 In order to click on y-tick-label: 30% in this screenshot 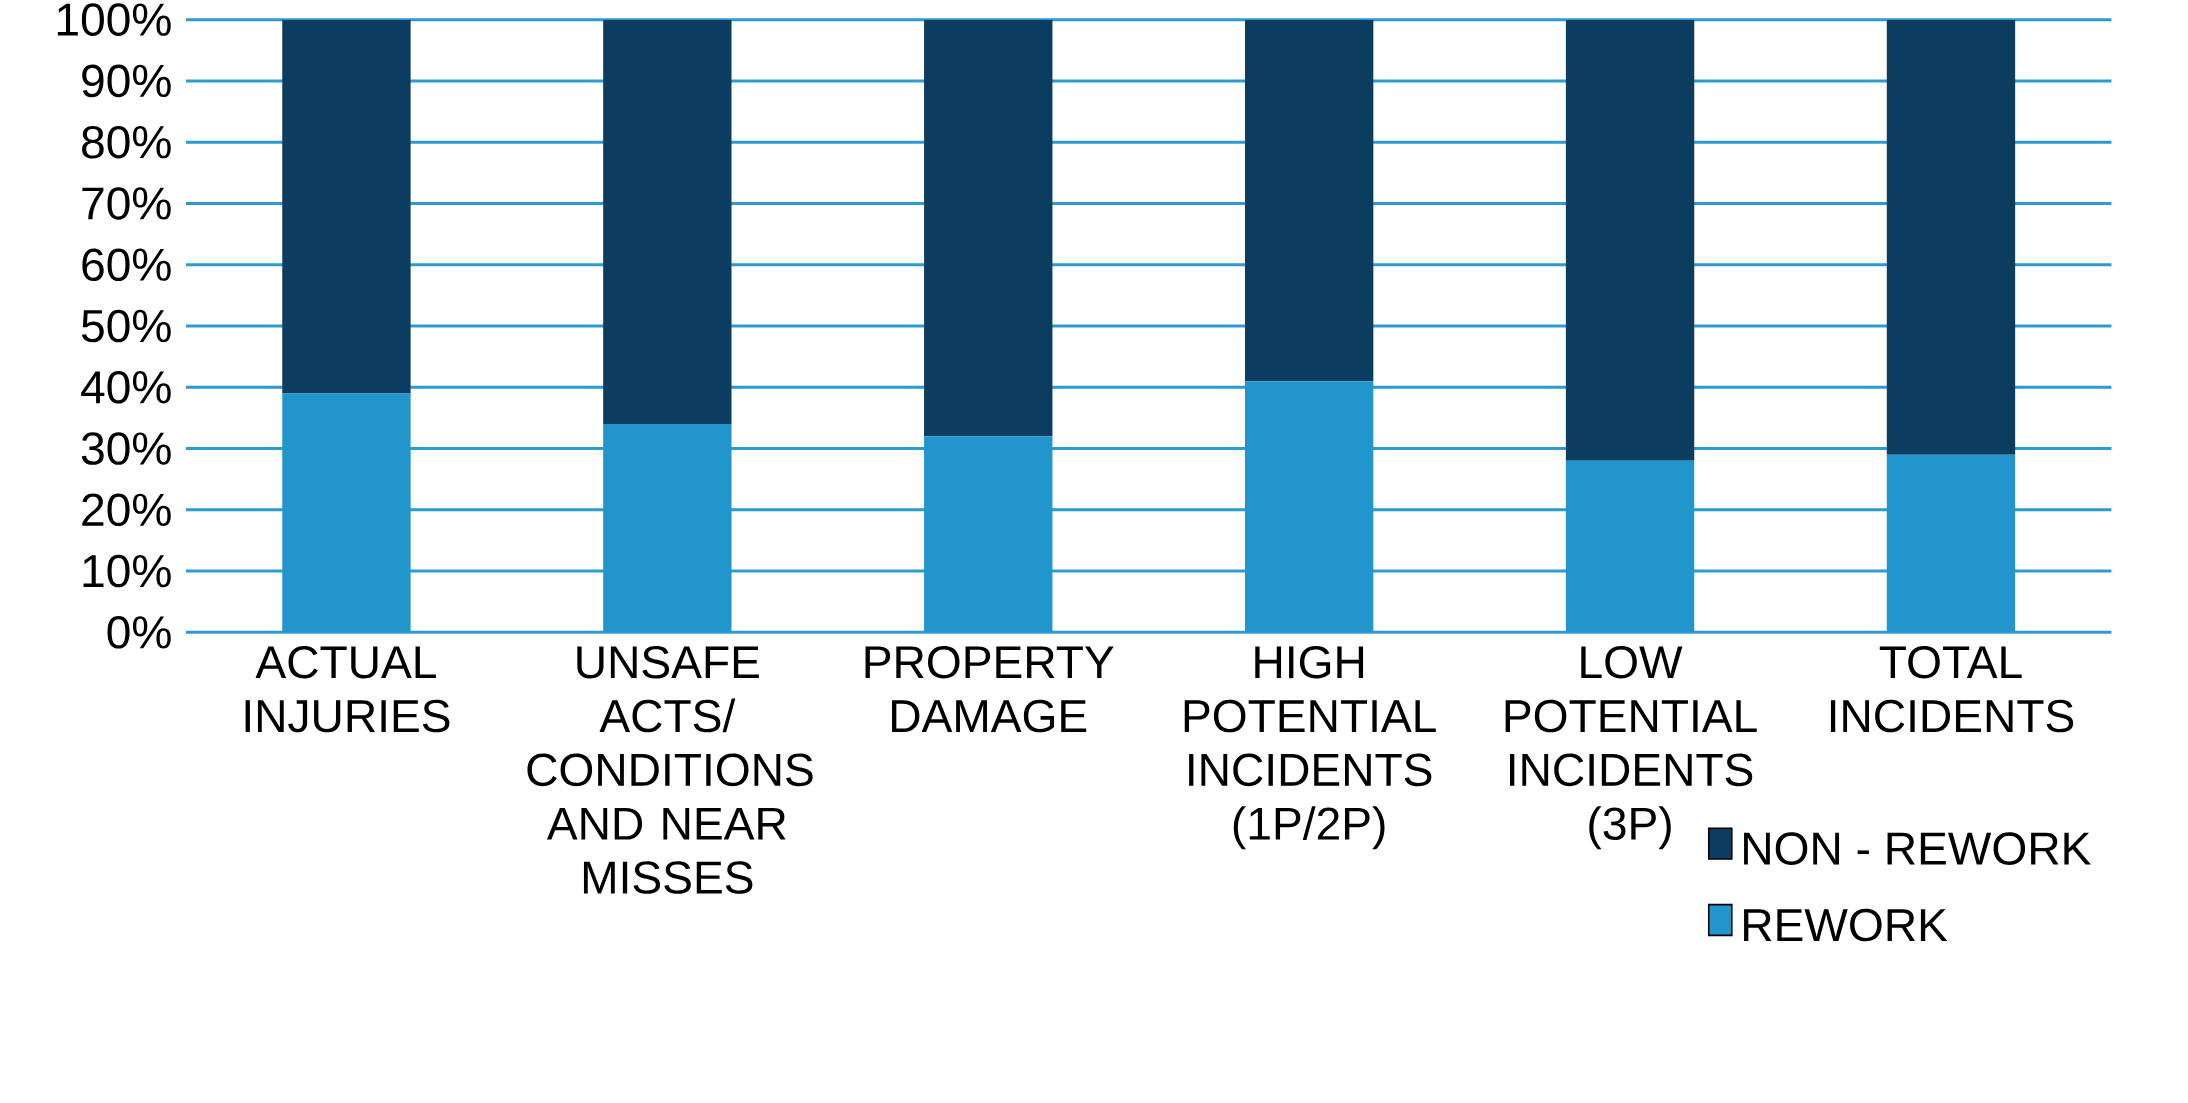, I will do `click(126, 448)`.